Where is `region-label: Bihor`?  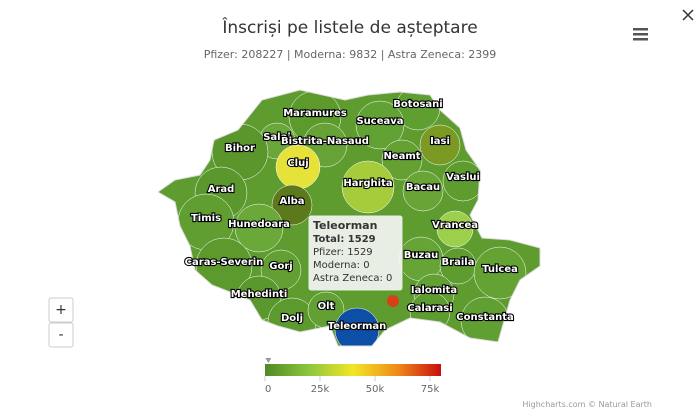 region-label: Bihor is located at coordinates (240, 148).